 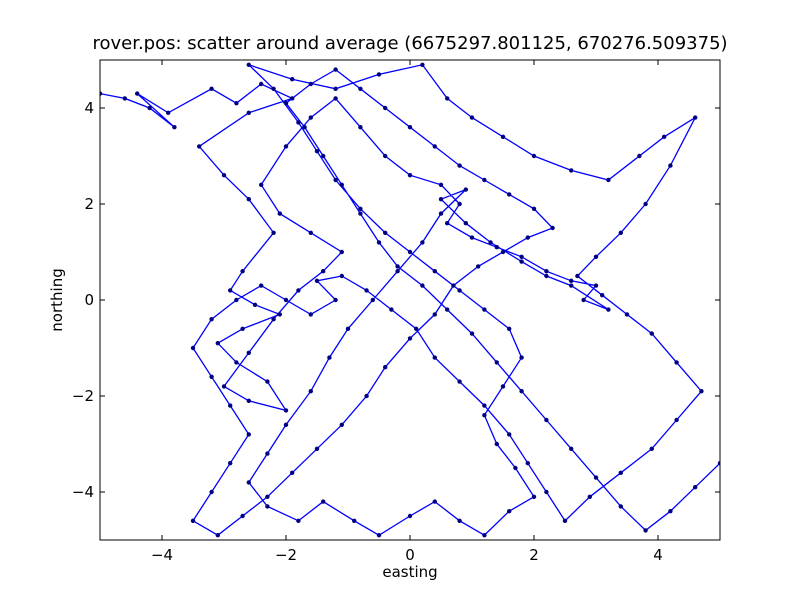 I want to click on y-tick-label: 4, so click(x=89, y=108).